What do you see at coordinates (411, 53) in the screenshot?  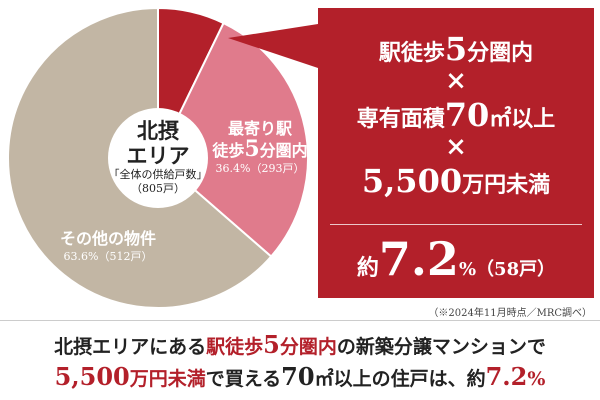 I see `callout-line1-a: 駅徒歩` at bounding box center [411, 53].